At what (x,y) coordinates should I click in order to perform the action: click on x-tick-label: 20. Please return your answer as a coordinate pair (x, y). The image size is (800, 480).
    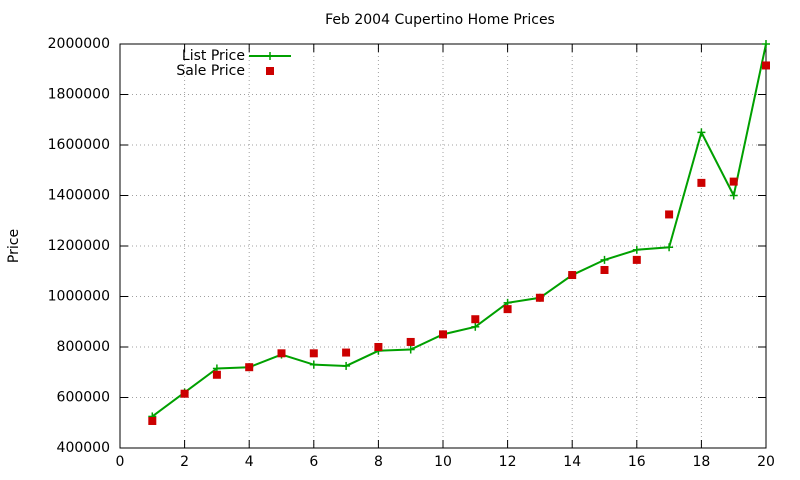
    Looking at the image, I should click on (766, 462).